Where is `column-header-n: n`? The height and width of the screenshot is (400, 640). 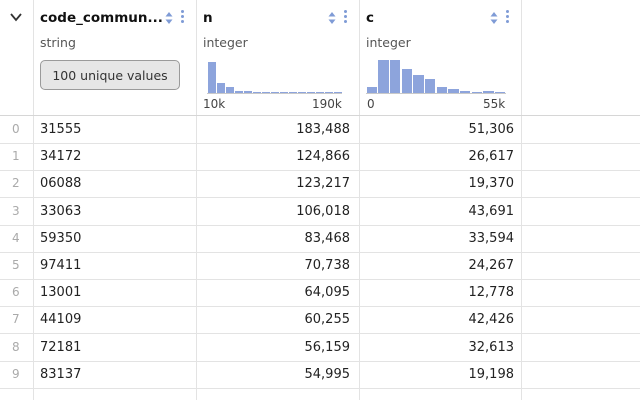
column-header-n: n is located at coordinates (208, 18).